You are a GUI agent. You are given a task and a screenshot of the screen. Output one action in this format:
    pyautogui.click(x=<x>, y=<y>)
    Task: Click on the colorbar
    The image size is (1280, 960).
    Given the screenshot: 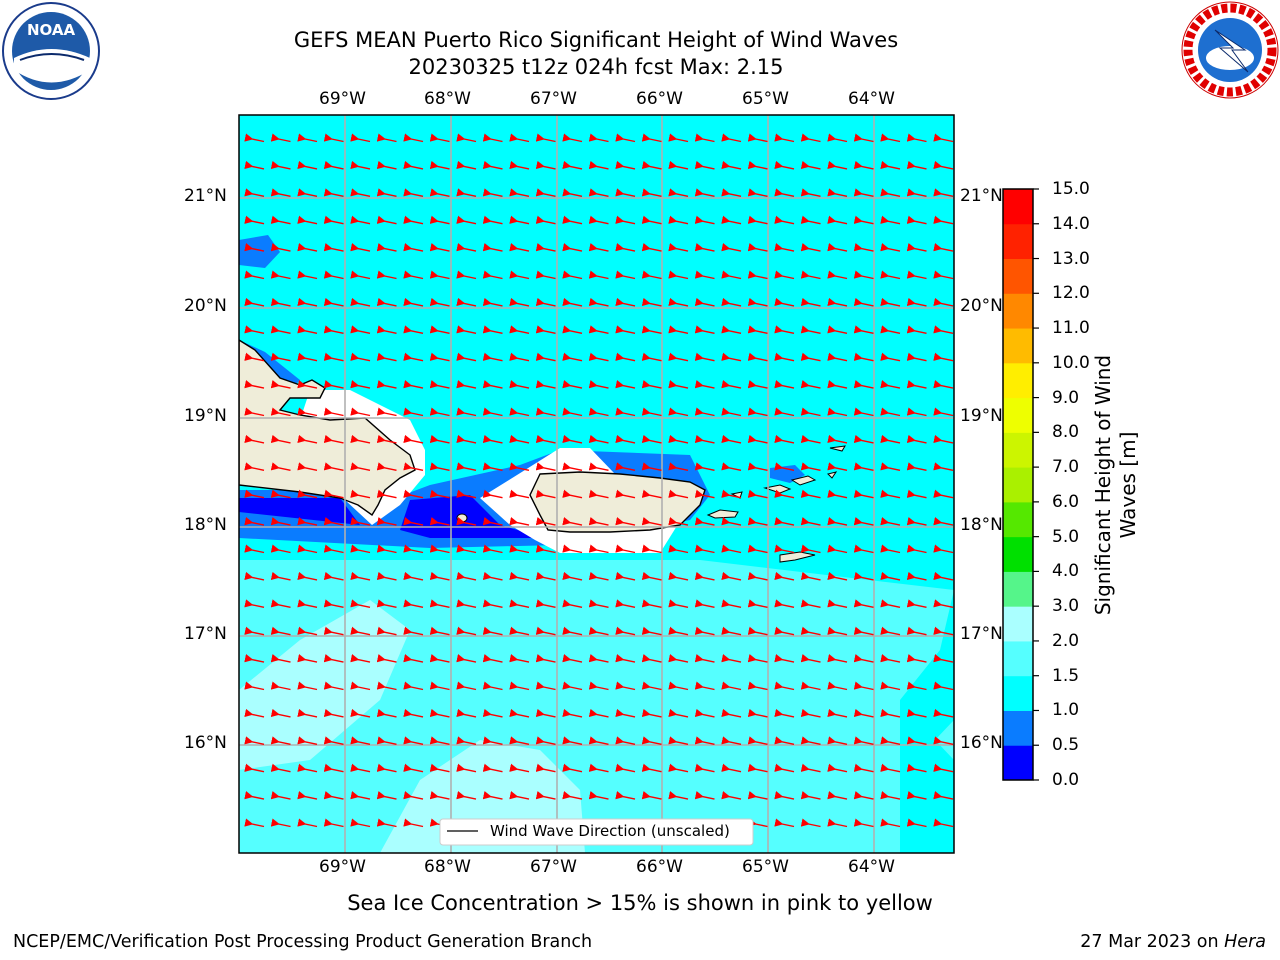 What is the action you would take?
    pyautogui.click(x=1020, y=484)
    